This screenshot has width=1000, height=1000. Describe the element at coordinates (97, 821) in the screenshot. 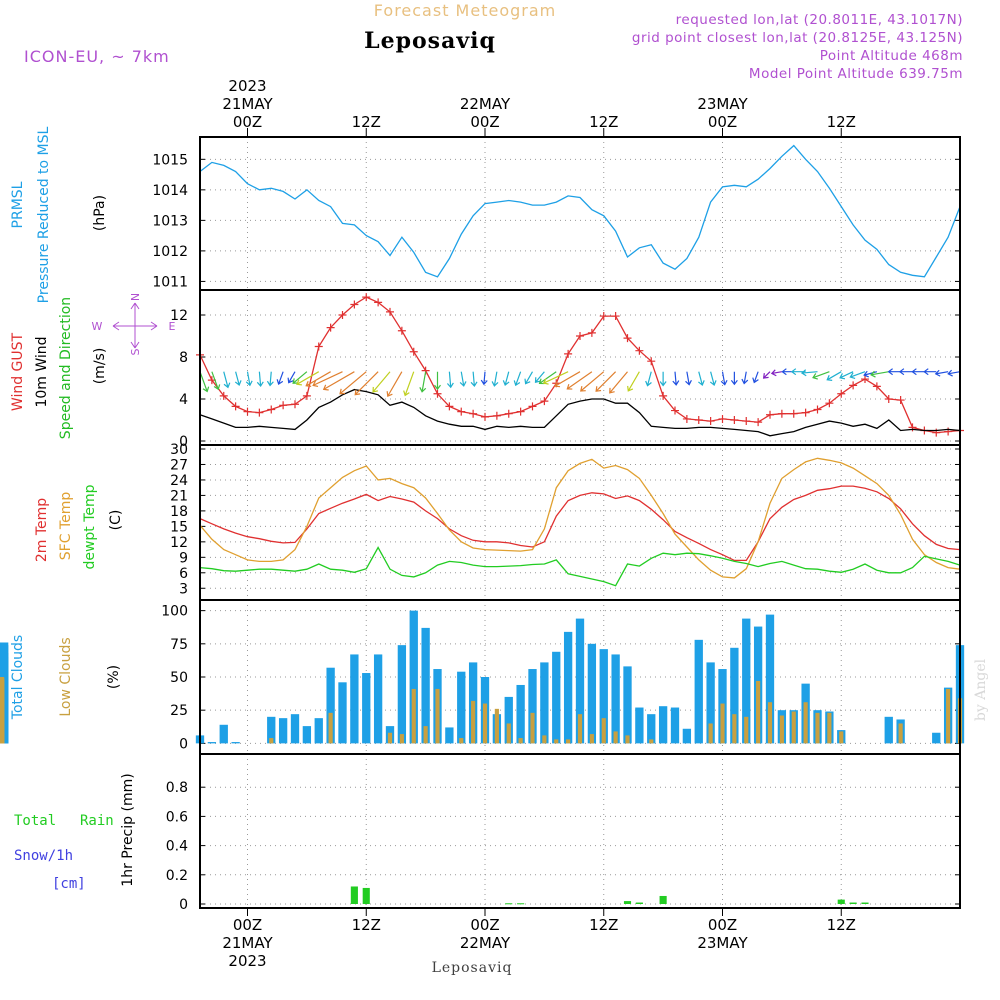

I see `rain-label-rain: Rain` at that location.